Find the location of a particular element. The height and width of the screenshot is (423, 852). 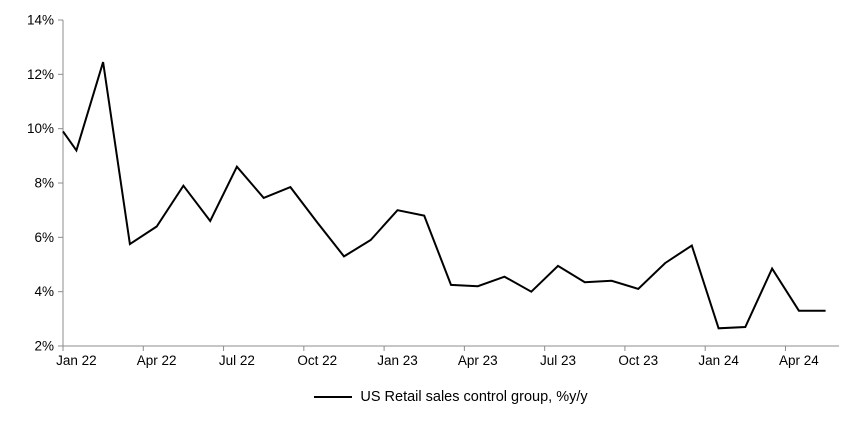

x-tick-label: Apr 24 is located at coordinates (799, 360).